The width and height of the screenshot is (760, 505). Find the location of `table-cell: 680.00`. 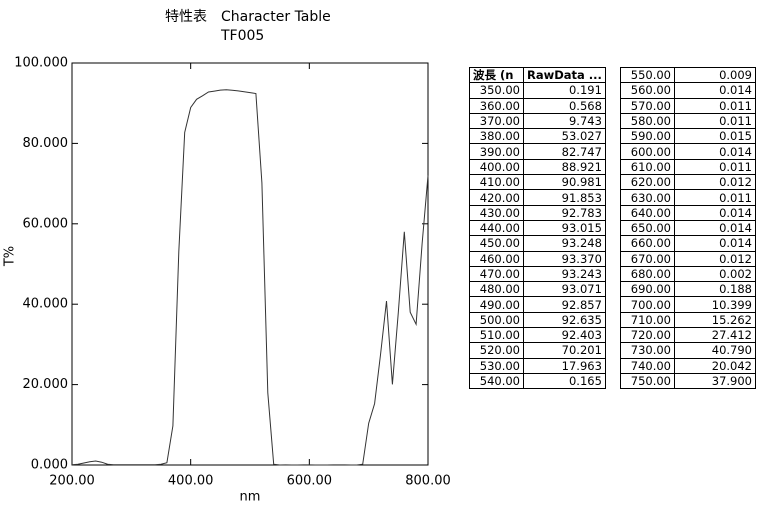

table-cell: 680.00 is located at coordinates (647, 274).